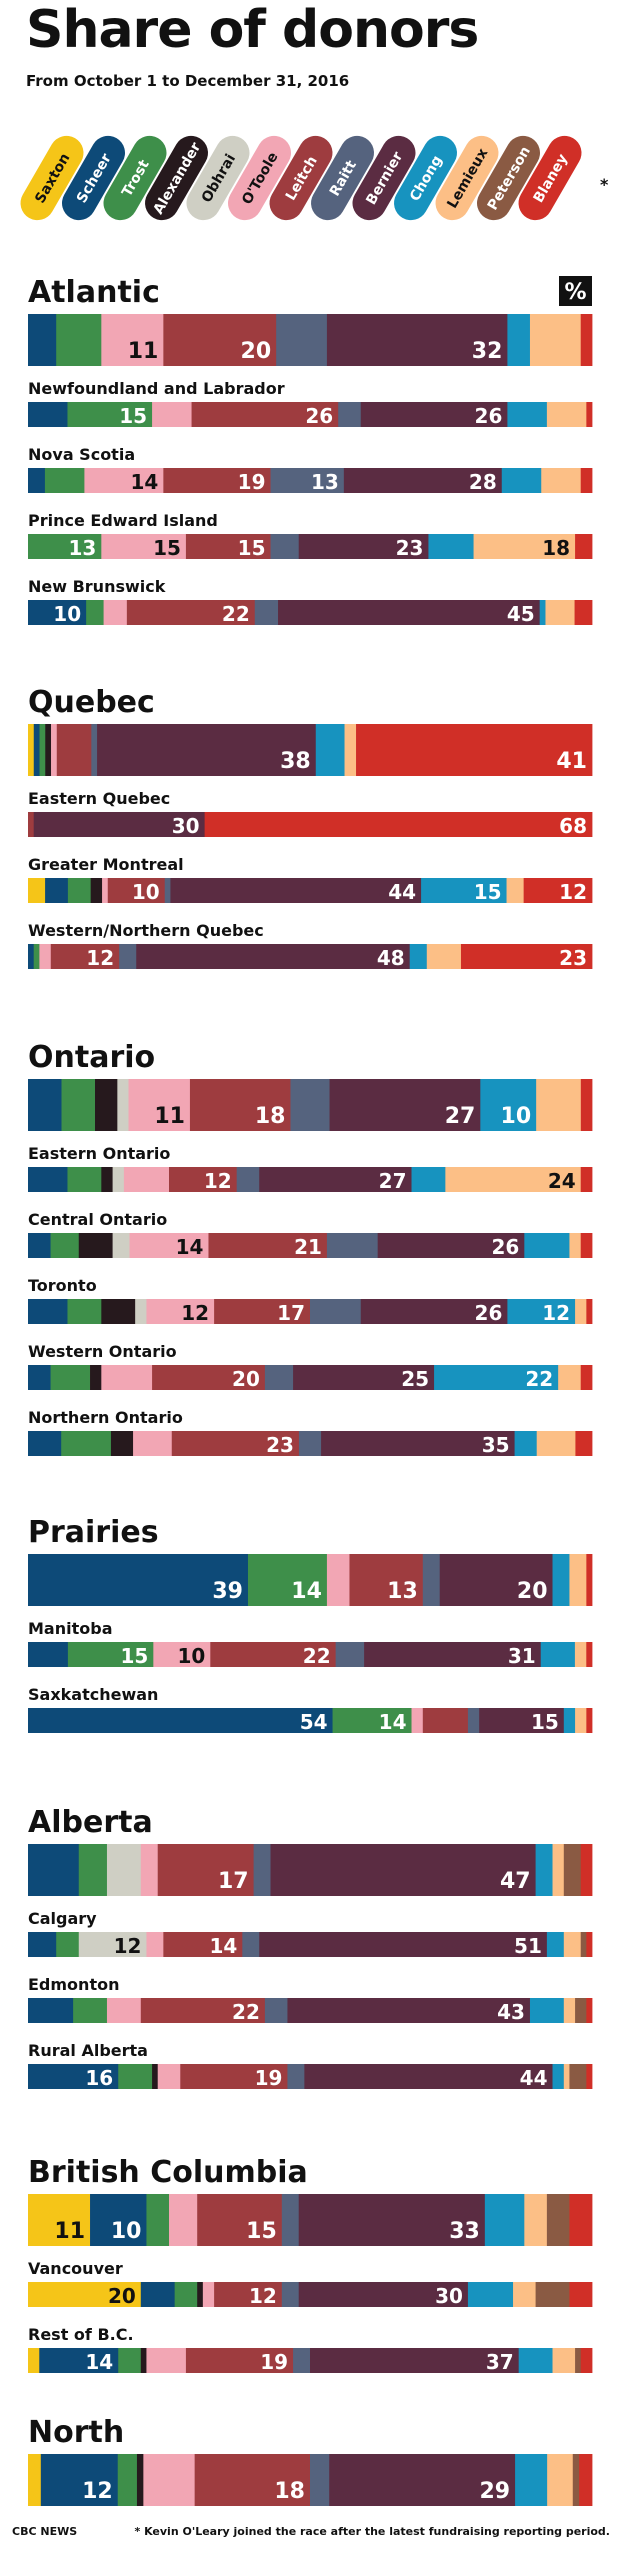  Describe the element at coordinates (310, 1378) in the screenshot. I see `bar-ontario-western-ontario: 20 25 22` at that location.